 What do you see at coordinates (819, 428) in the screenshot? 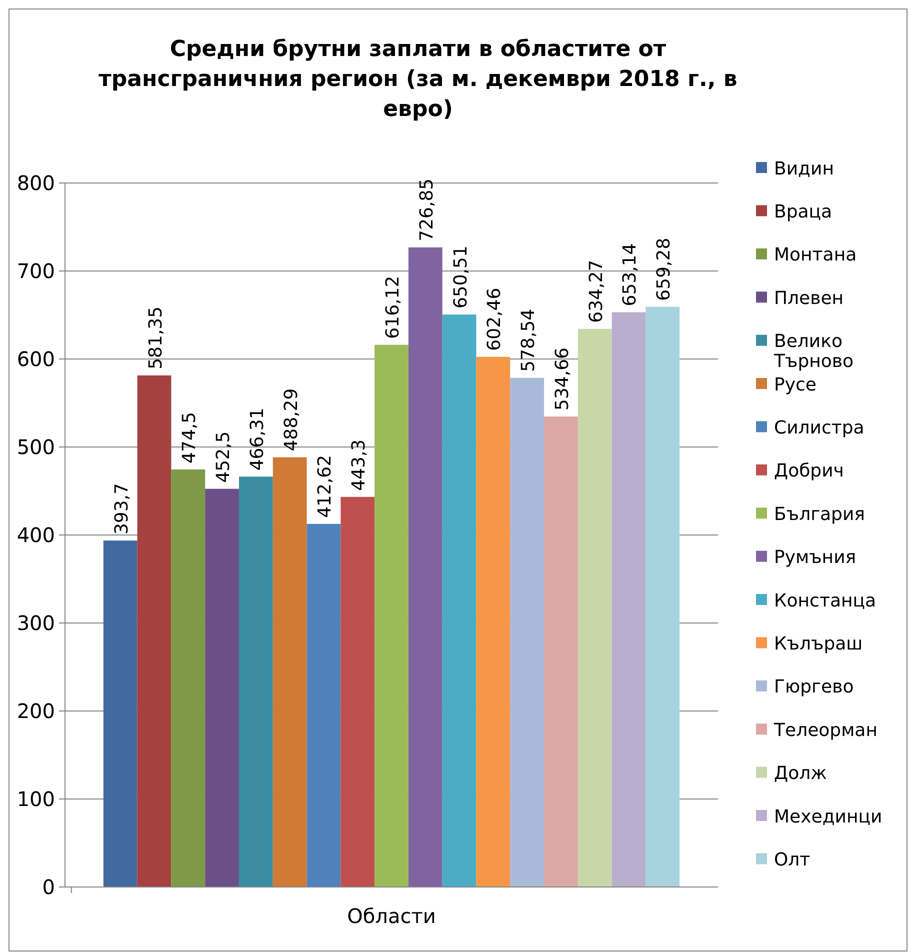
I see `legend-label: Силистра` at bounding box center [819, 428].